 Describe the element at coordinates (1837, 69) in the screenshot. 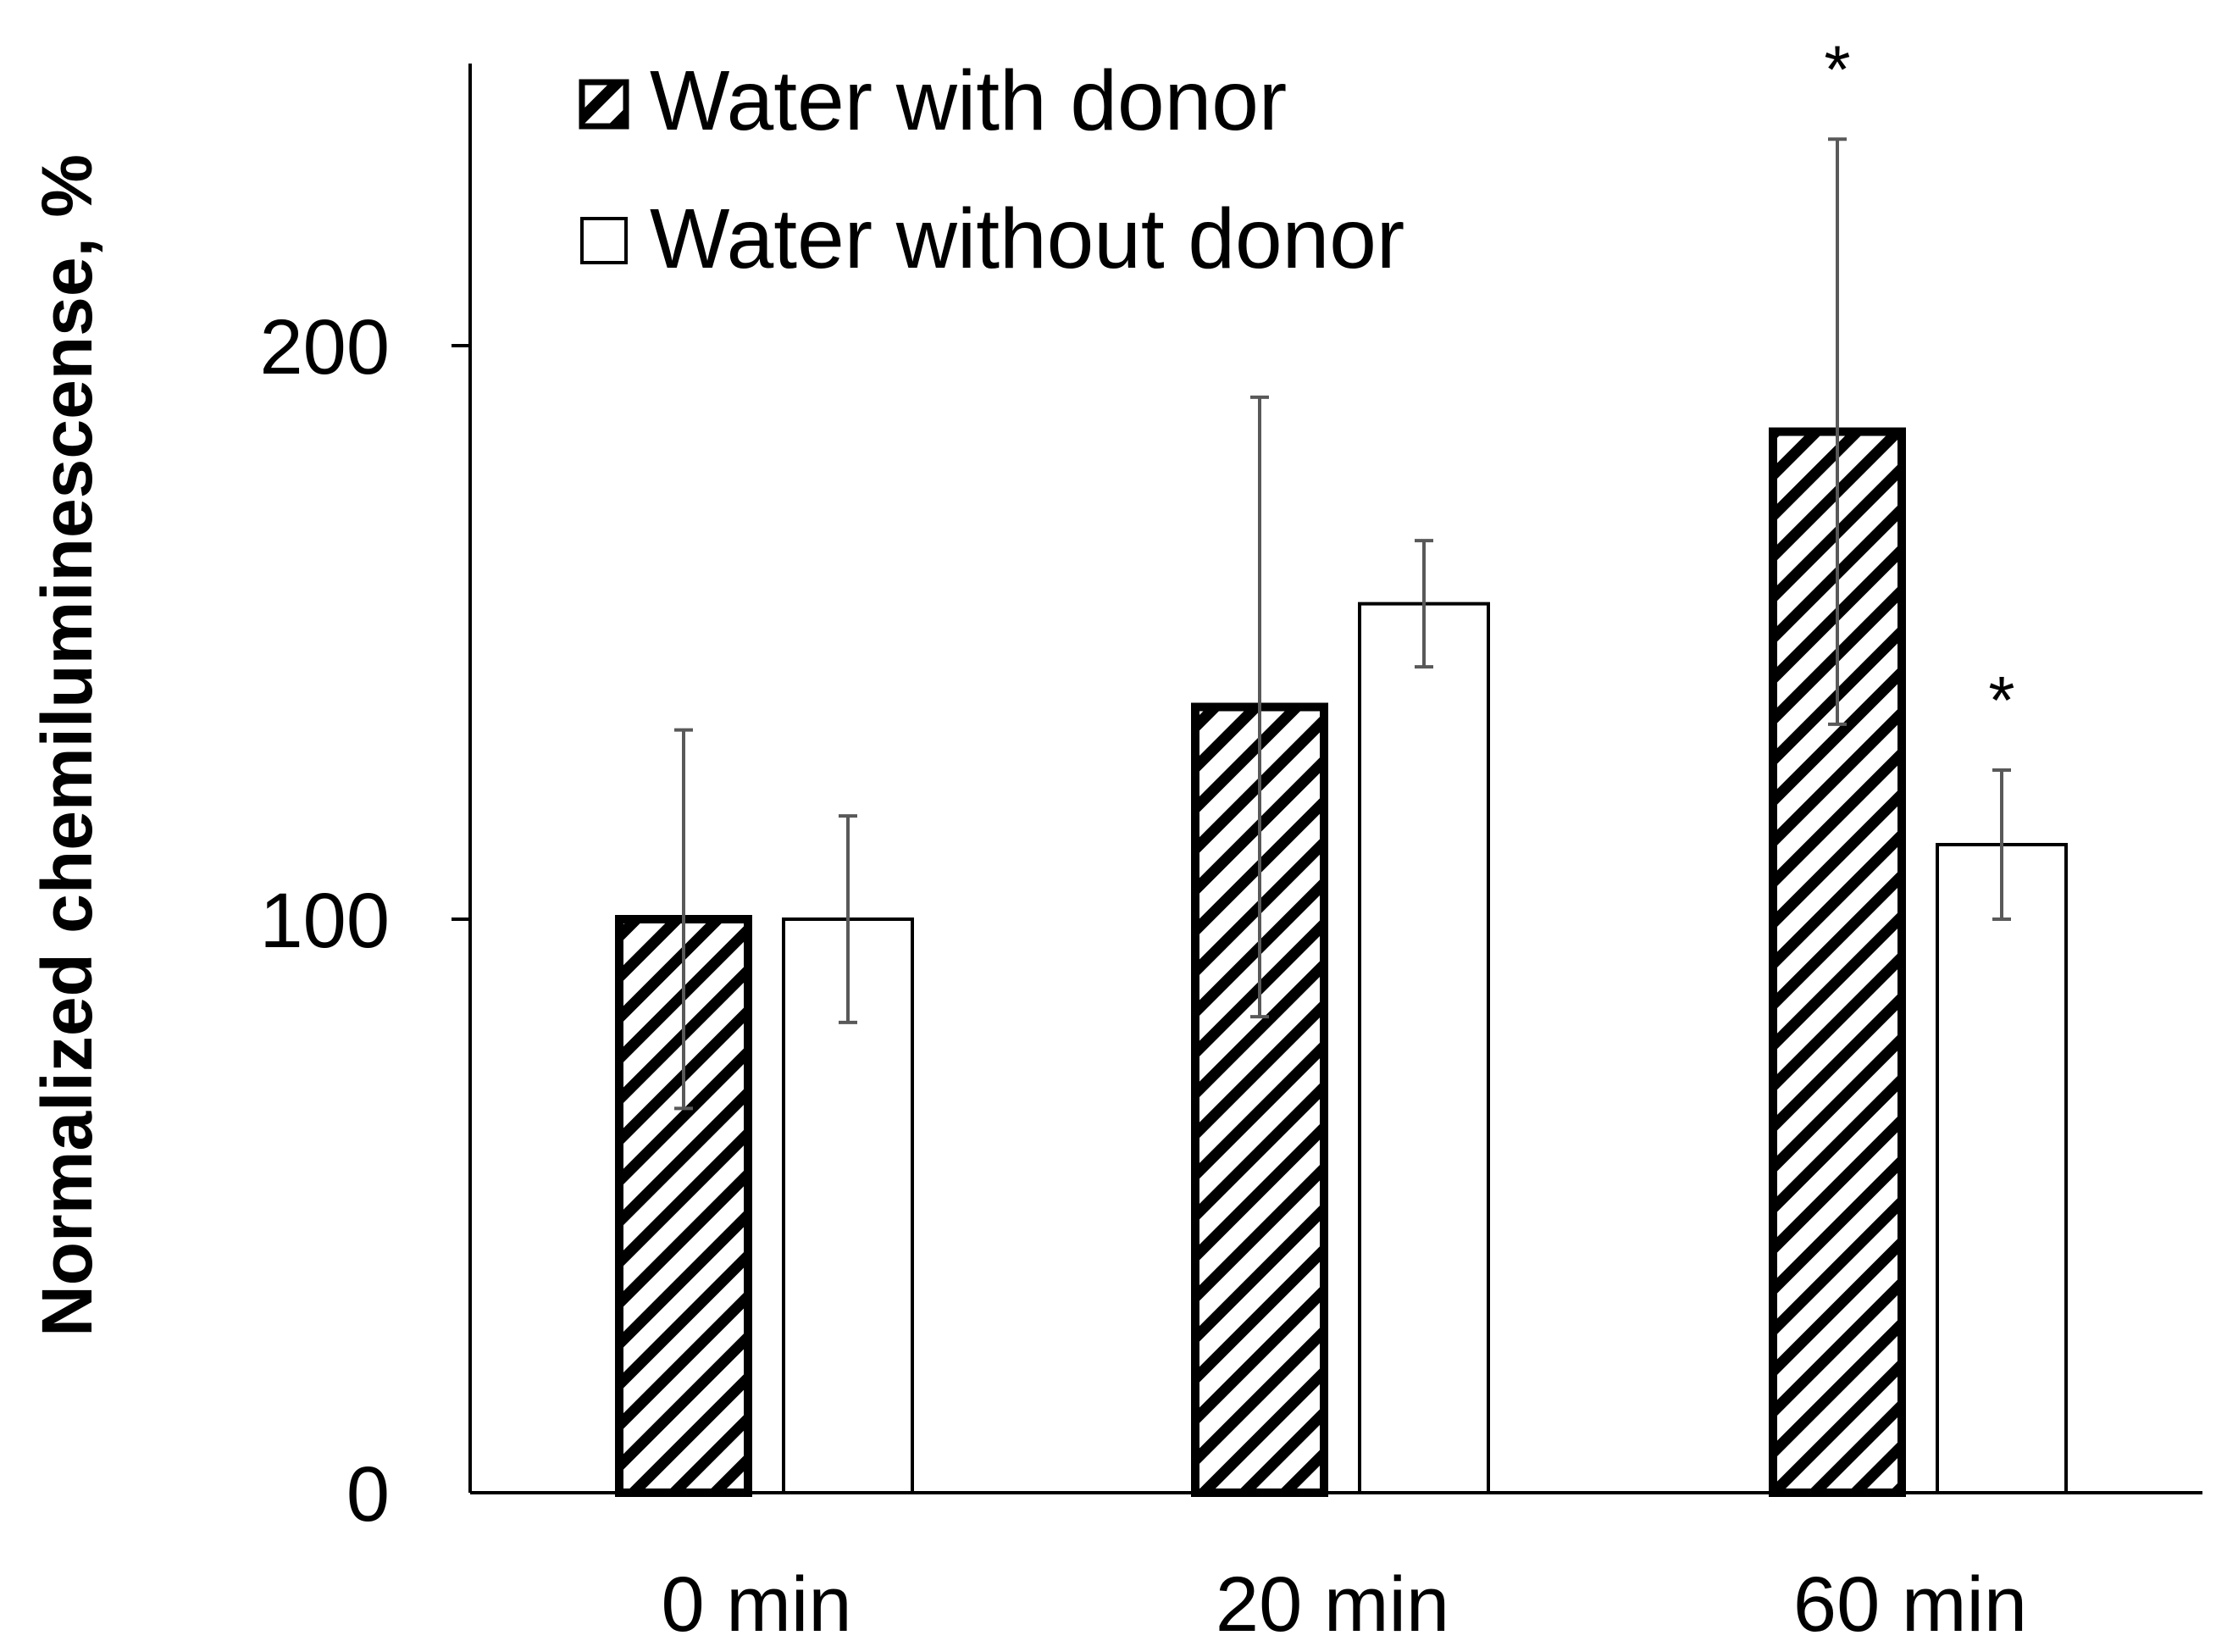

I see `significance-mark-with-donor-2: *` at that location.